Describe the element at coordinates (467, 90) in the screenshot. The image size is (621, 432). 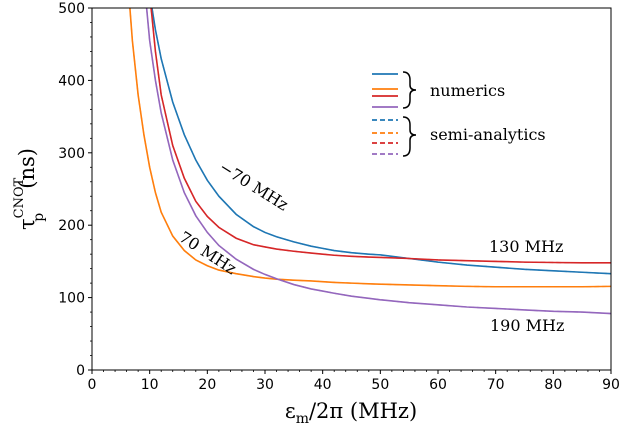
I see `legend-label-numerics: numerics` at that location.